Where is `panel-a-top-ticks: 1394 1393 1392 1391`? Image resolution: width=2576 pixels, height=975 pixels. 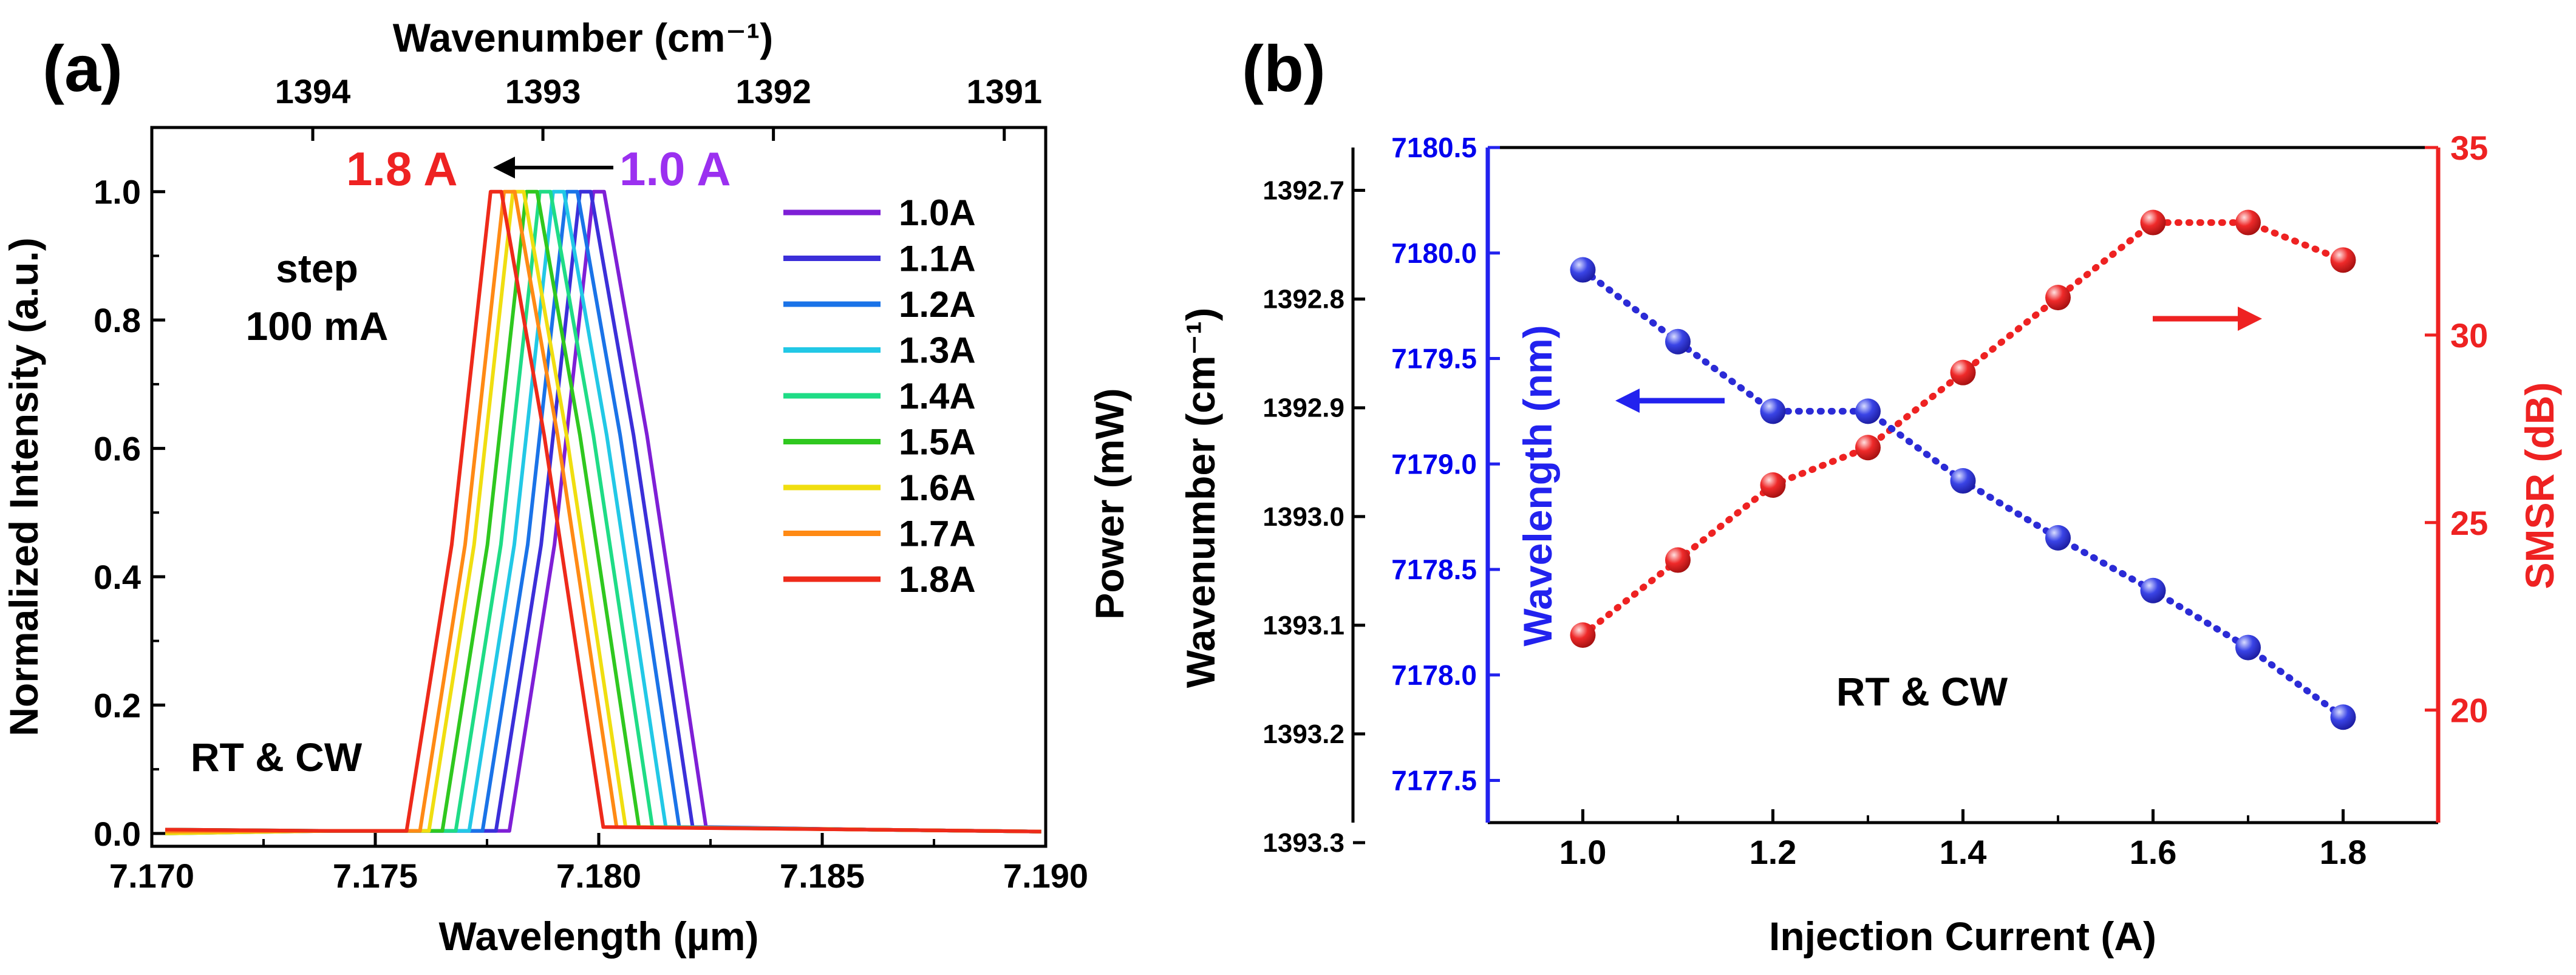
panel-a-top-ticks: 1394 1393 1392 1391 is located at coordinates (659, 106).